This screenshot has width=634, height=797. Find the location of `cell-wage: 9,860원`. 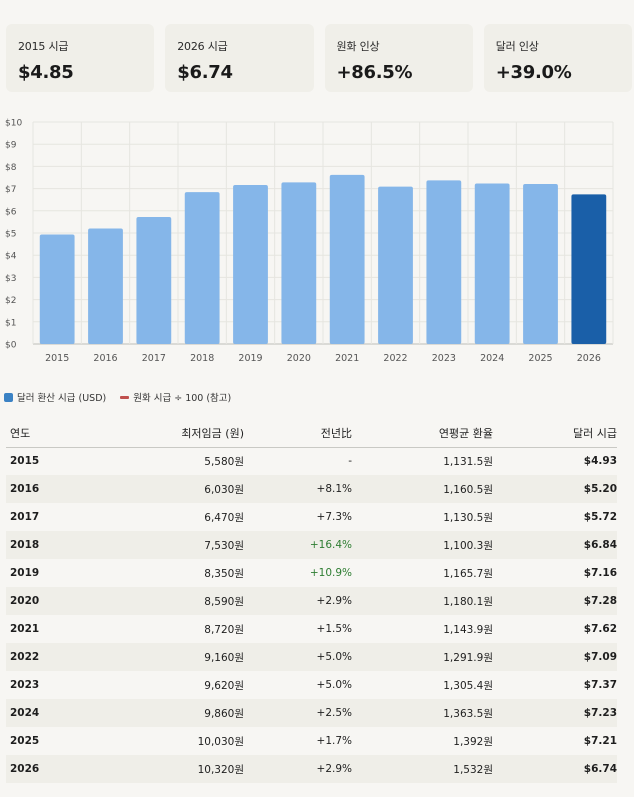

cell-wage: 9,860원 is located at coordinates (180, 713).